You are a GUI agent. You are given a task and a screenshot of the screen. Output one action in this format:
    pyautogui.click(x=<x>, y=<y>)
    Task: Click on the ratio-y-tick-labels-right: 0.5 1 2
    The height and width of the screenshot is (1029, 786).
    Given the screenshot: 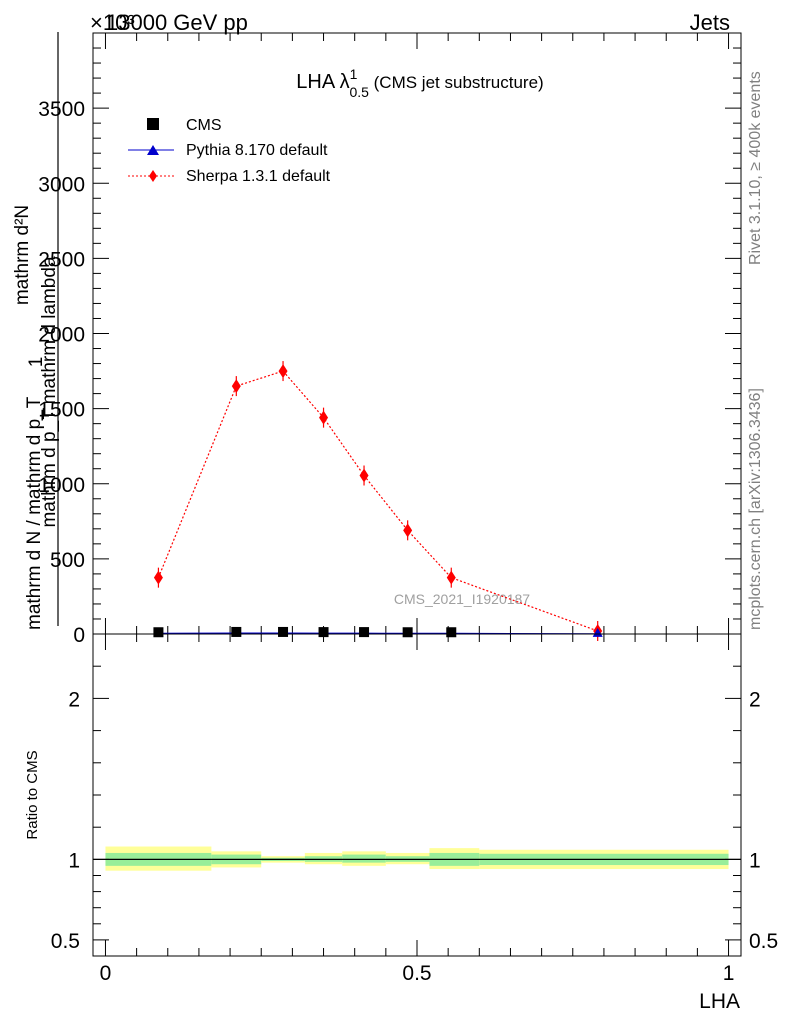 What is the action you would take?
    pyautogui.click(x=763, y=820)
    